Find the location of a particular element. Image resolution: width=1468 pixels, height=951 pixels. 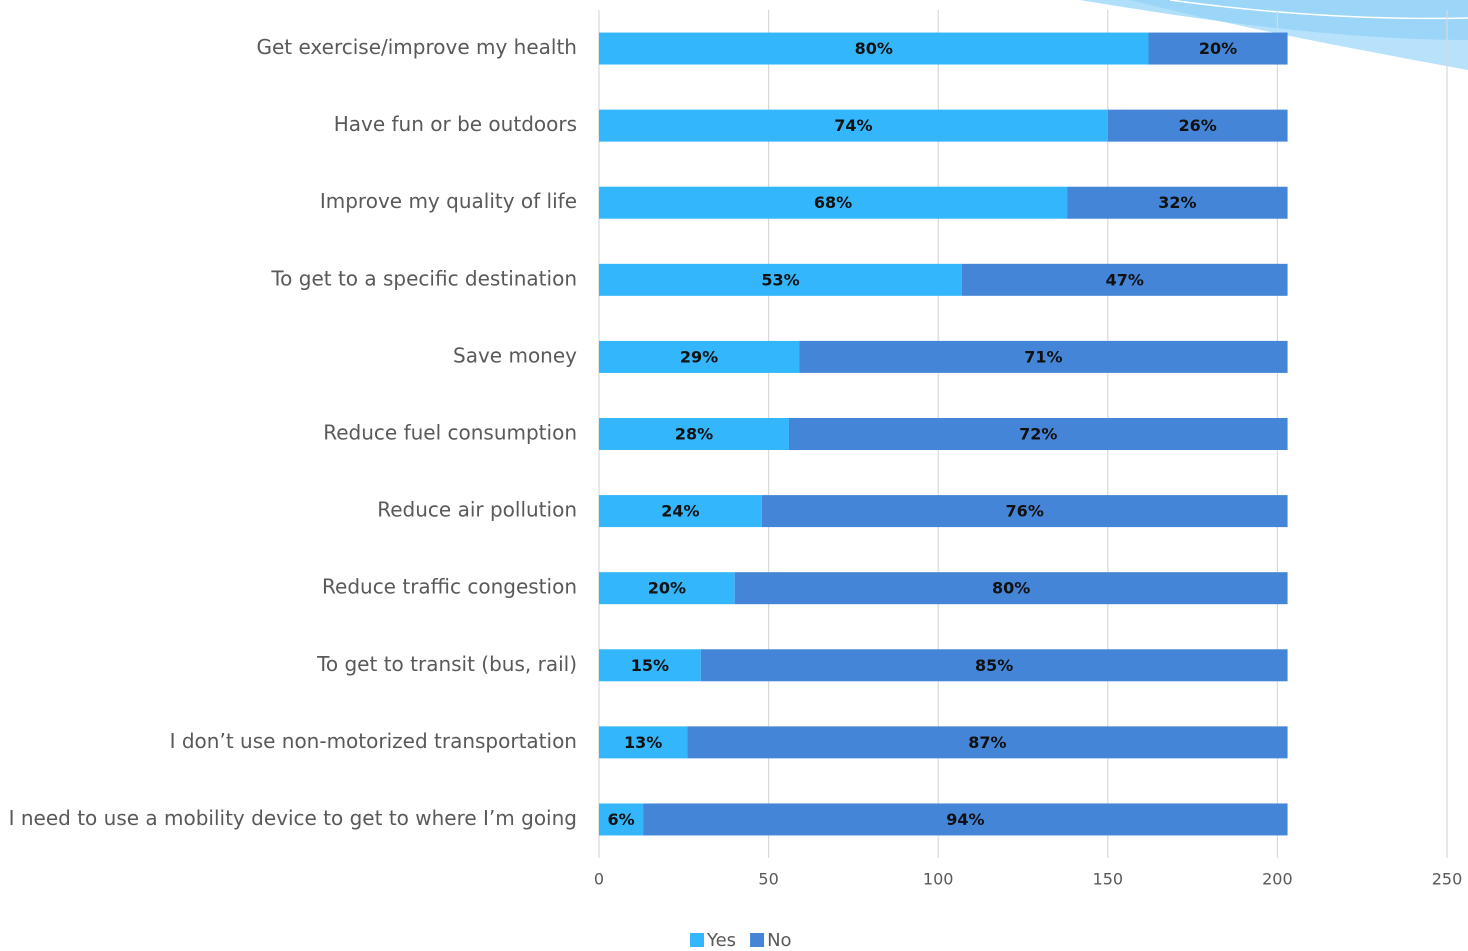

data-label: 32% is located at coordinates (1177, 202).